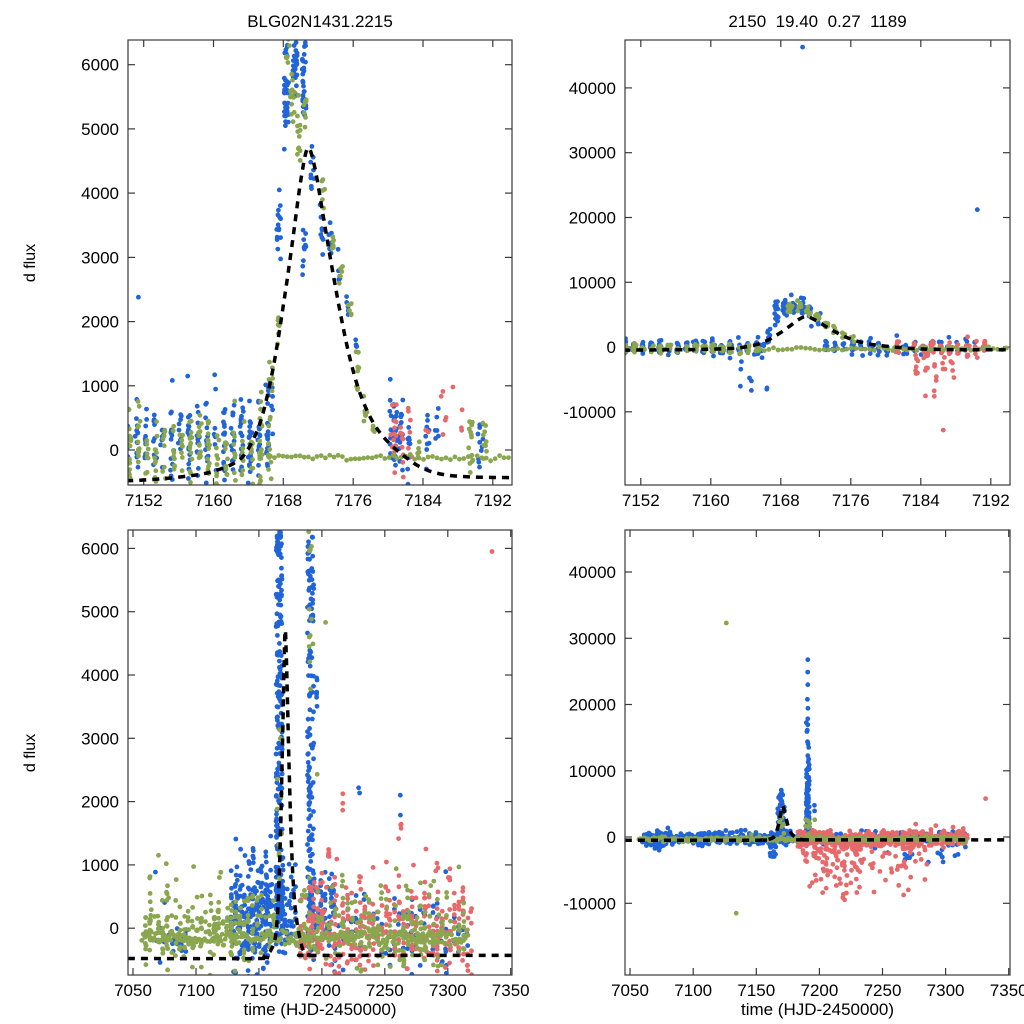 This screenshot has width=1024, height=1024. I want to click on y-tick-labels-bottom-left: 0 1000 2000 3000 4000 5000 6000, so click(100, 738).